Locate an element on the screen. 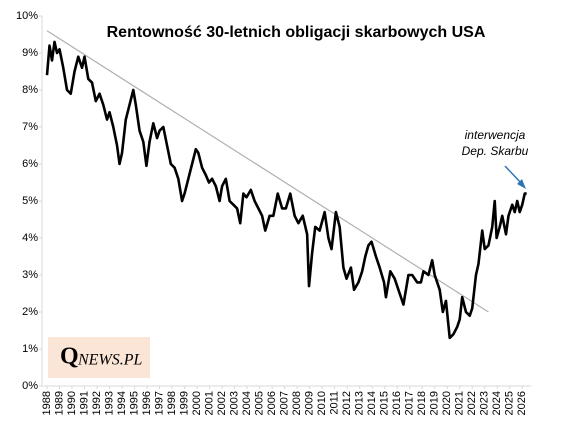 This screenshot has width=567, height=432. x-tick-label: 1995 is located at coordinates (134, 403).